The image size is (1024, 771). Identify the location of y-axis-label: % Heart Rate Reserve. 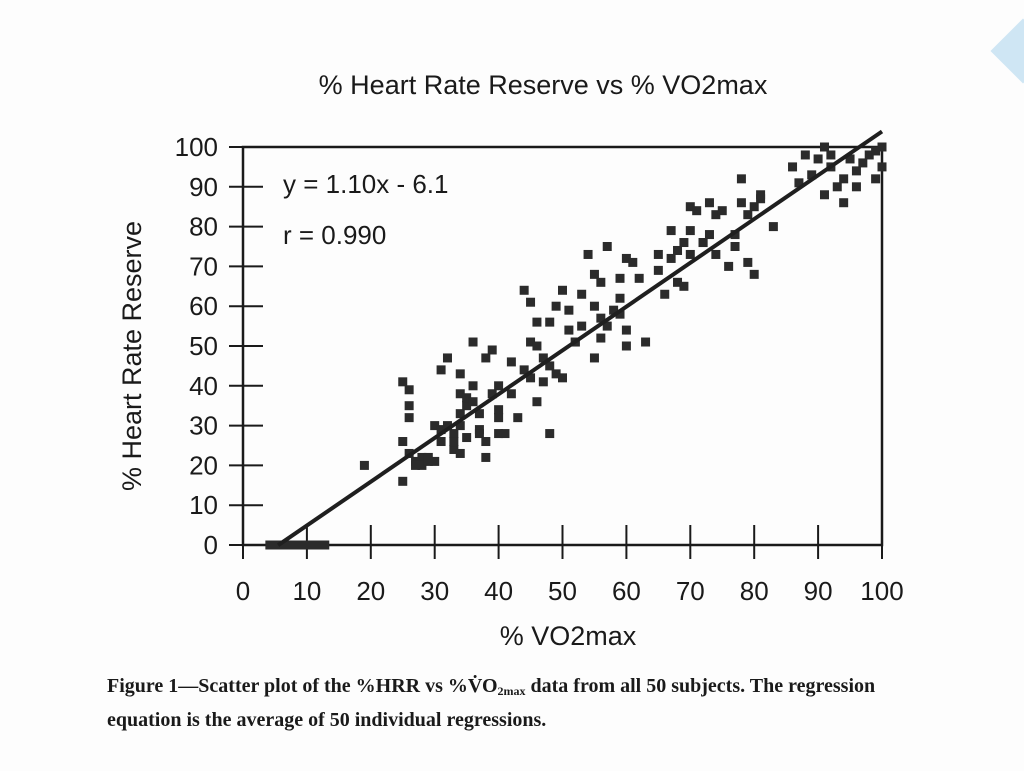
(132, 356).